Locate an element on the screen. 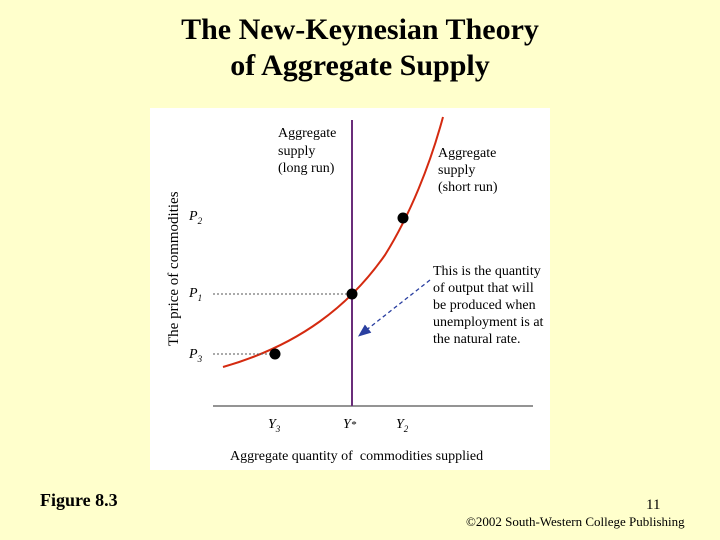 The image size is (720, 540). title-line-2: of Aggregate Supply is located at coordinates (360, 65).